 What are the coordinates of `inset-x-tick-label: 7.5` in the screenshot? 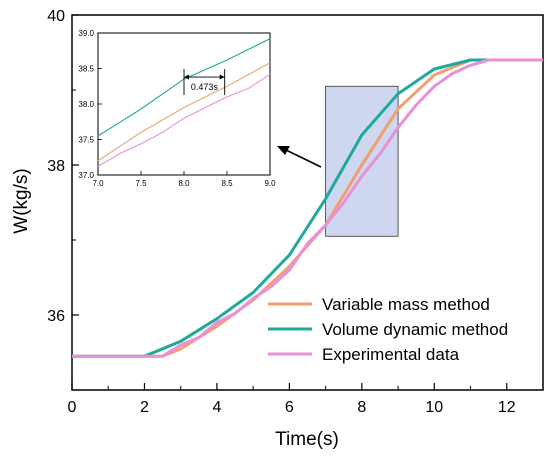 It's located at (141, 183).